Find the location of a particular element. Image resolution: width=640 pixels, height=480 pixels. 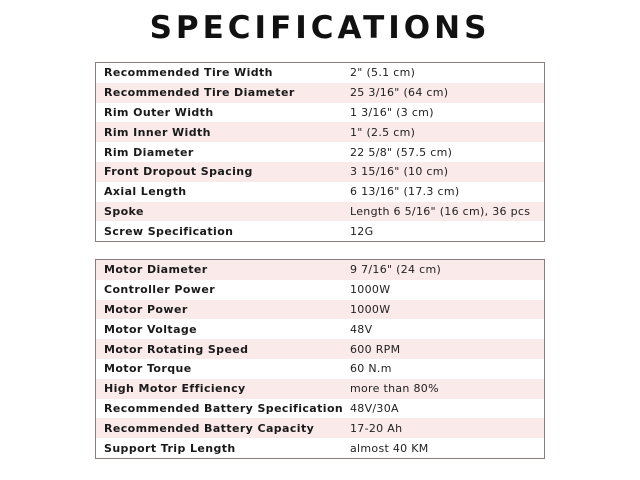

spec-label: Controller Power is located at coordinates (160, 290).